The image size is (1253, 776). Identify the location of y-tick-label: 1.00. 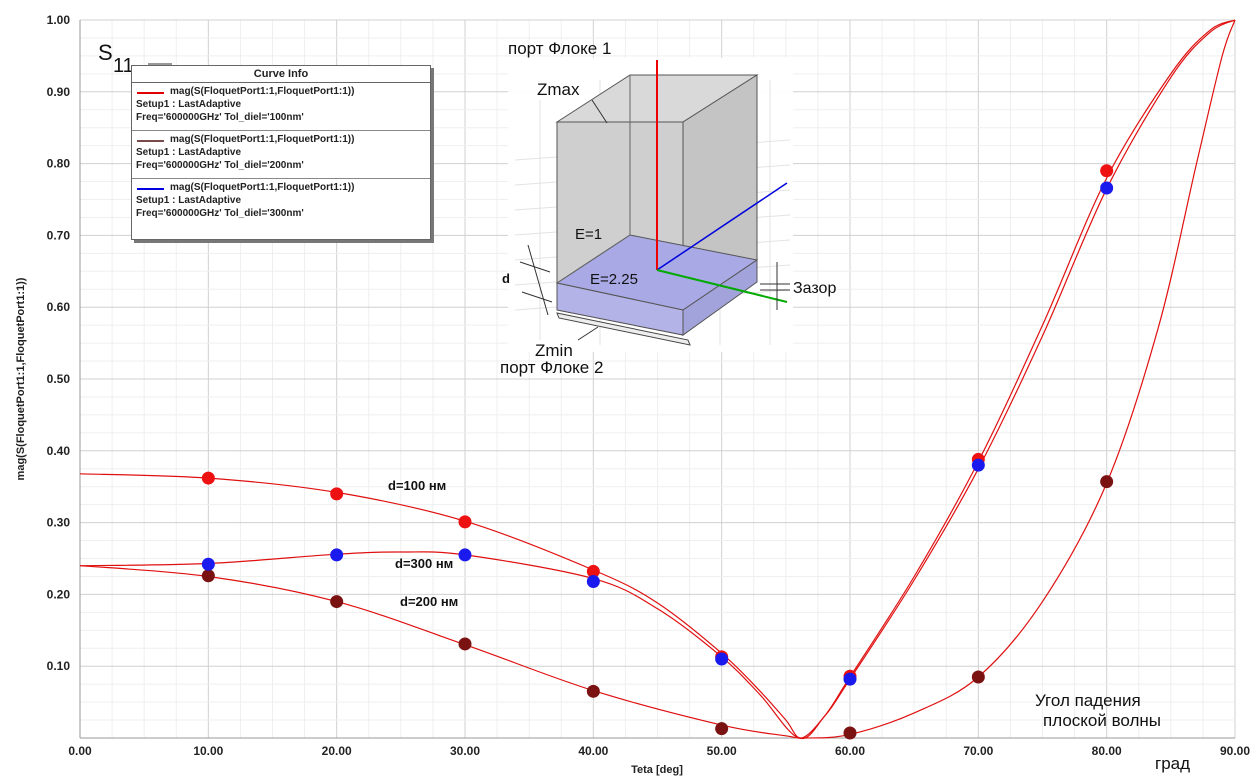
(59, 20).